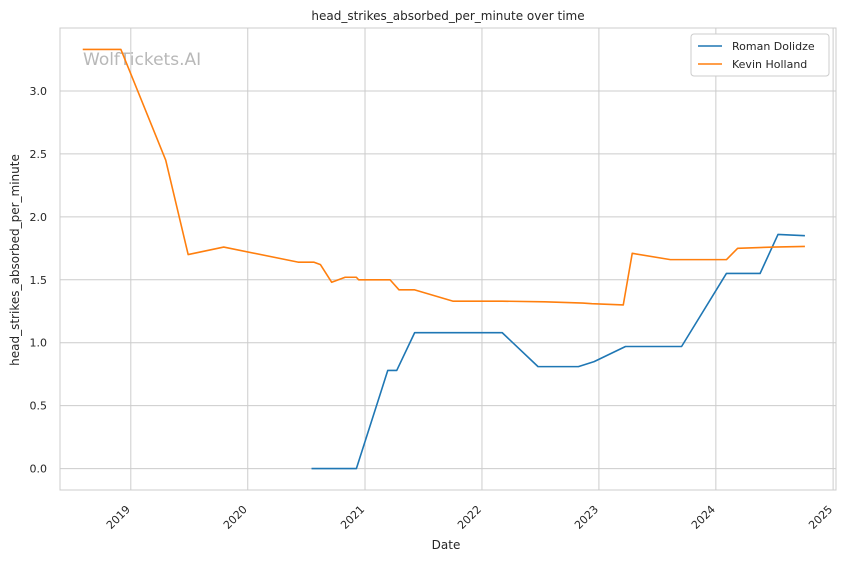 This screenshot has width=852, height=561. Describe the element at coordinates (773, 46) in the screenshot. I see `legend-label-roman-dolidze: Roman Dolidze` at that location.